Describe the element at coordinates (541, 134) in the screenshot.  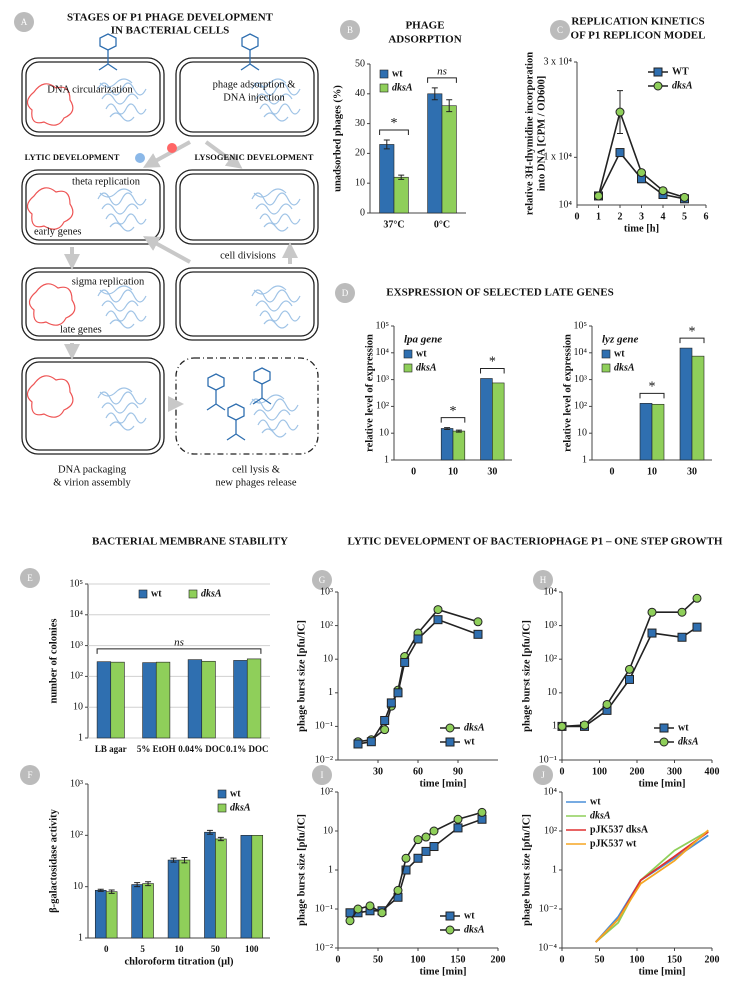
I see `y-axis-label: into DNA [CPM / OD600]` at that location.